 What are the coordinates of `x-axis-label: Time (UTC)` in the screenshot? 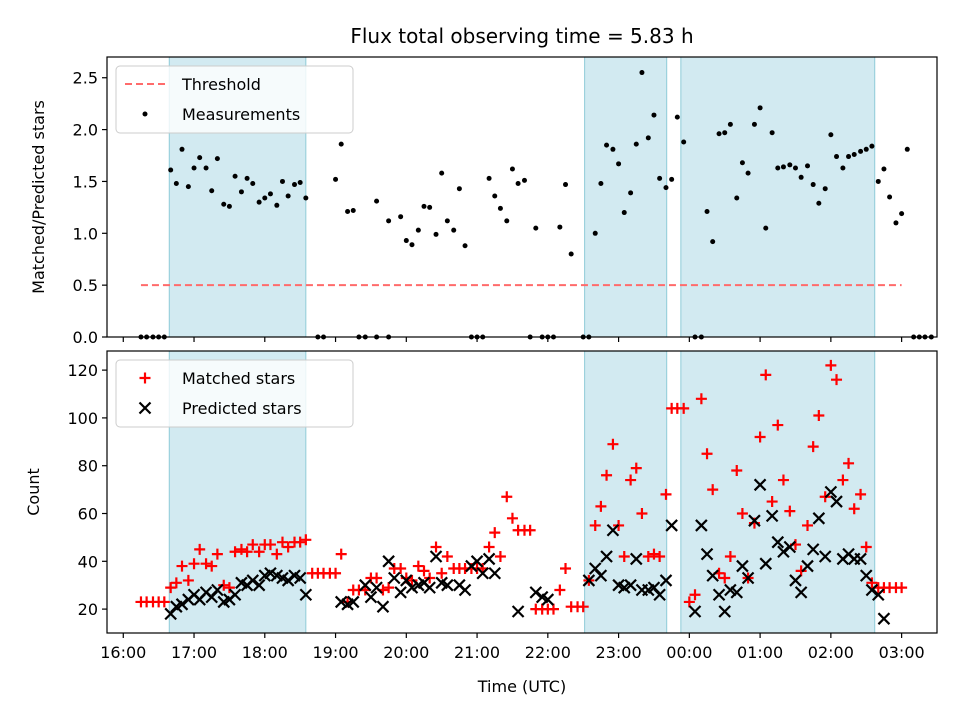 It's located at (521, 686).